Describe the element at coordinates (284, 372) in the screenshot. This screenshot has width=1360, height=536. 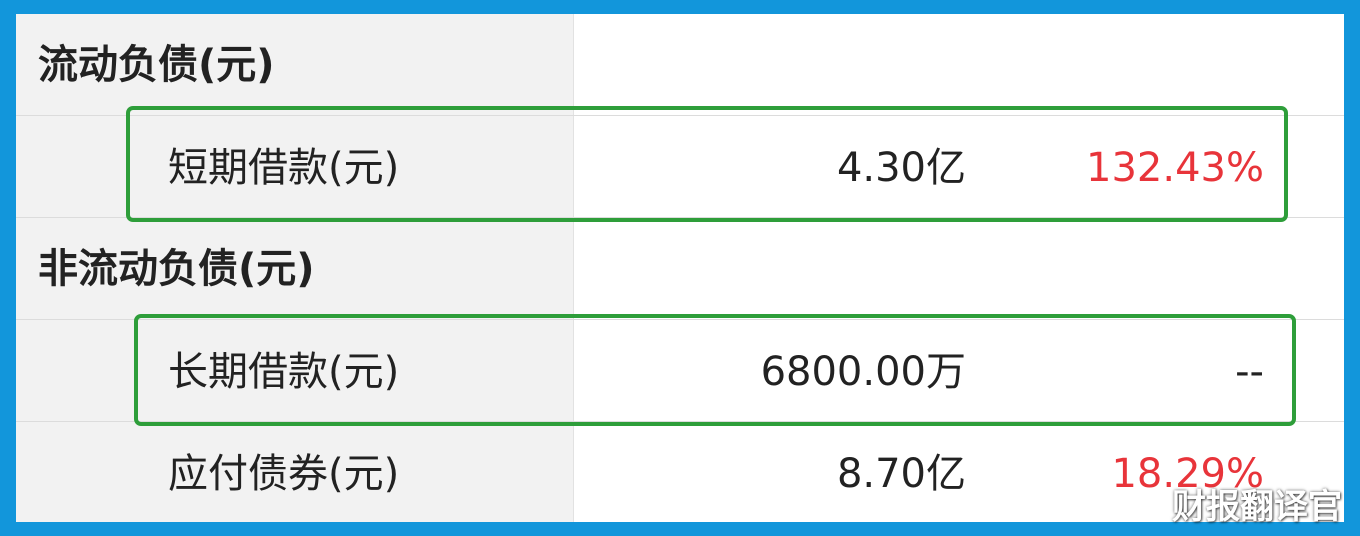
I see `item-label-long-term-loans: 长期借款(元)` at that location.